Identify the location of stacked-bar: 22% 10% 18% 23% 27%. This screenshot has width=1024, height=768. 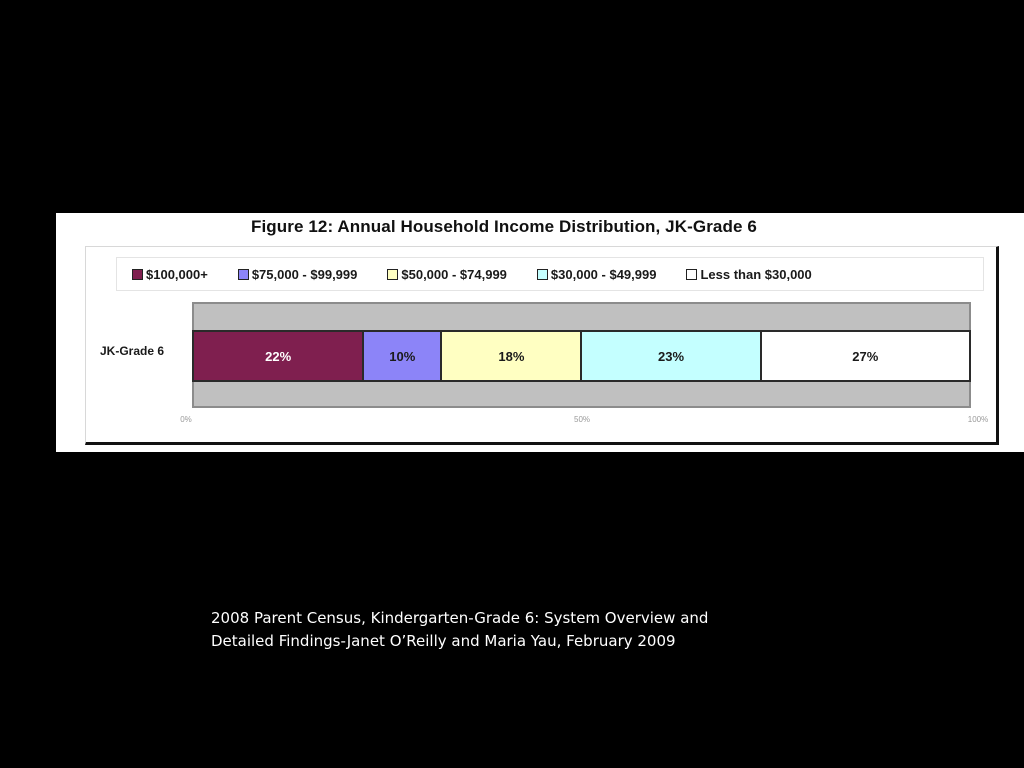
(581, 356).